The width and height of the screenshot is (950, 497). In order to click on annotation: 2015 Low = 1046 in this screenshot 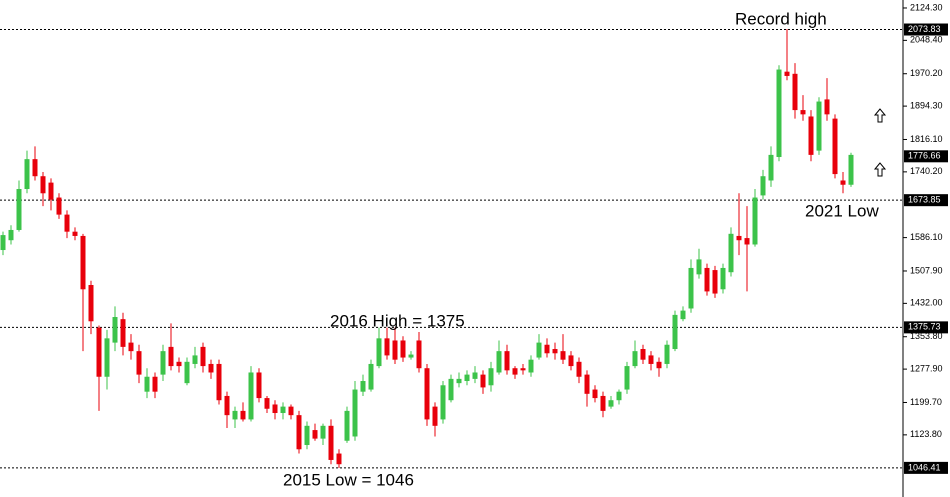, I will do `click(348, 479)`.